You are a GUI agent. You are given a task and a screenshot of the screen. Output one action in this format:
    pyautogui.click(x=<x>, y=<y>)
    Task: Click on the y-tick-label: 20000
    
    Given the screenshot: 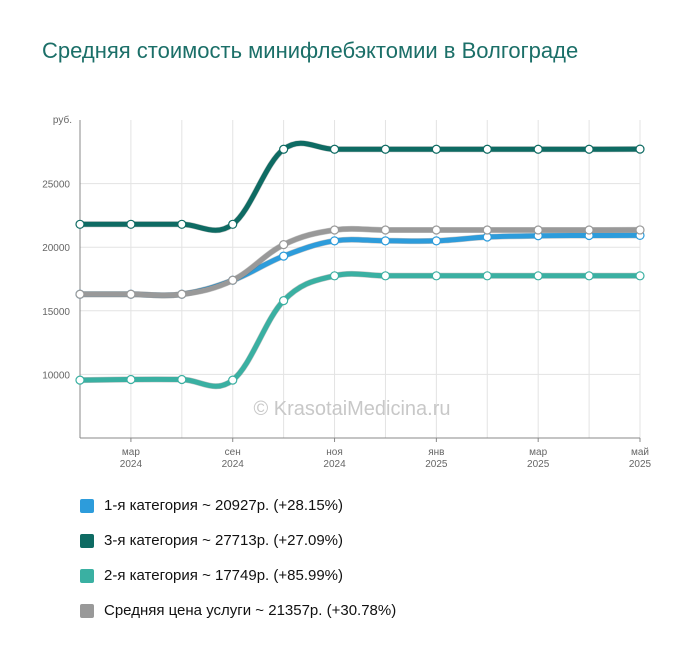 What is the action you would take?
    pyautogui.click(x=56, y=248)
    